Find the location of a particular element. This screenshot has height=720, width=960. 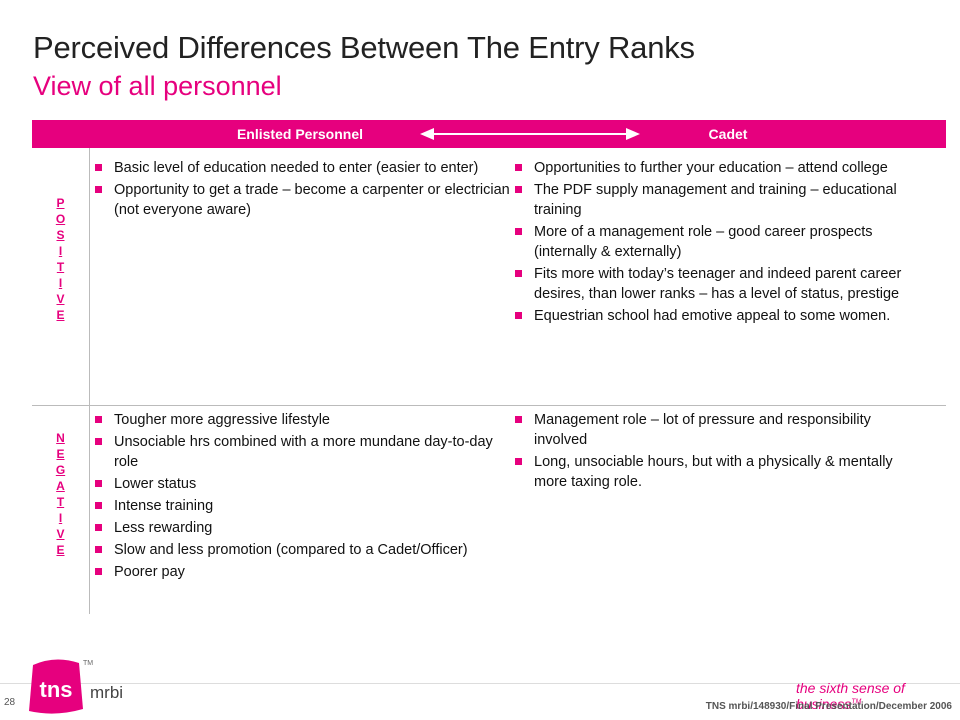

list-item-text: Poorer pay is located at coordinates (149, 572).